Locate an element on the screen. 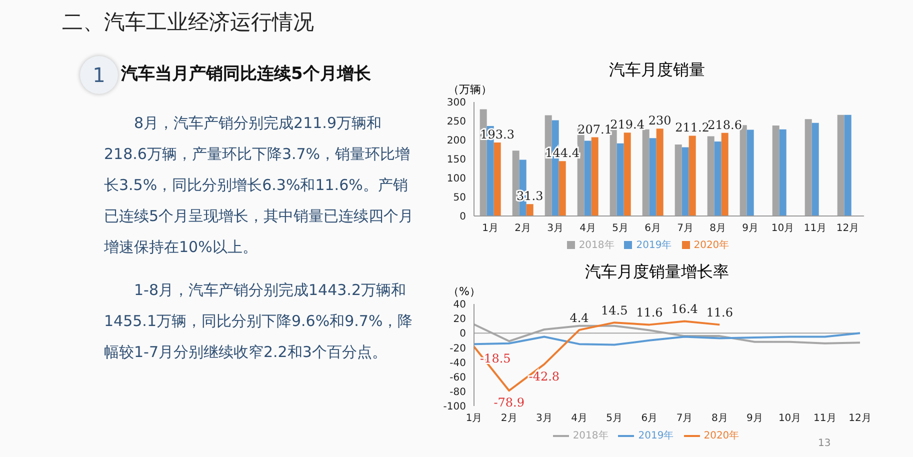 Image resolution: width=913 pixels, height=457 pixels. text: 13 is located at coordinates (824, 443).